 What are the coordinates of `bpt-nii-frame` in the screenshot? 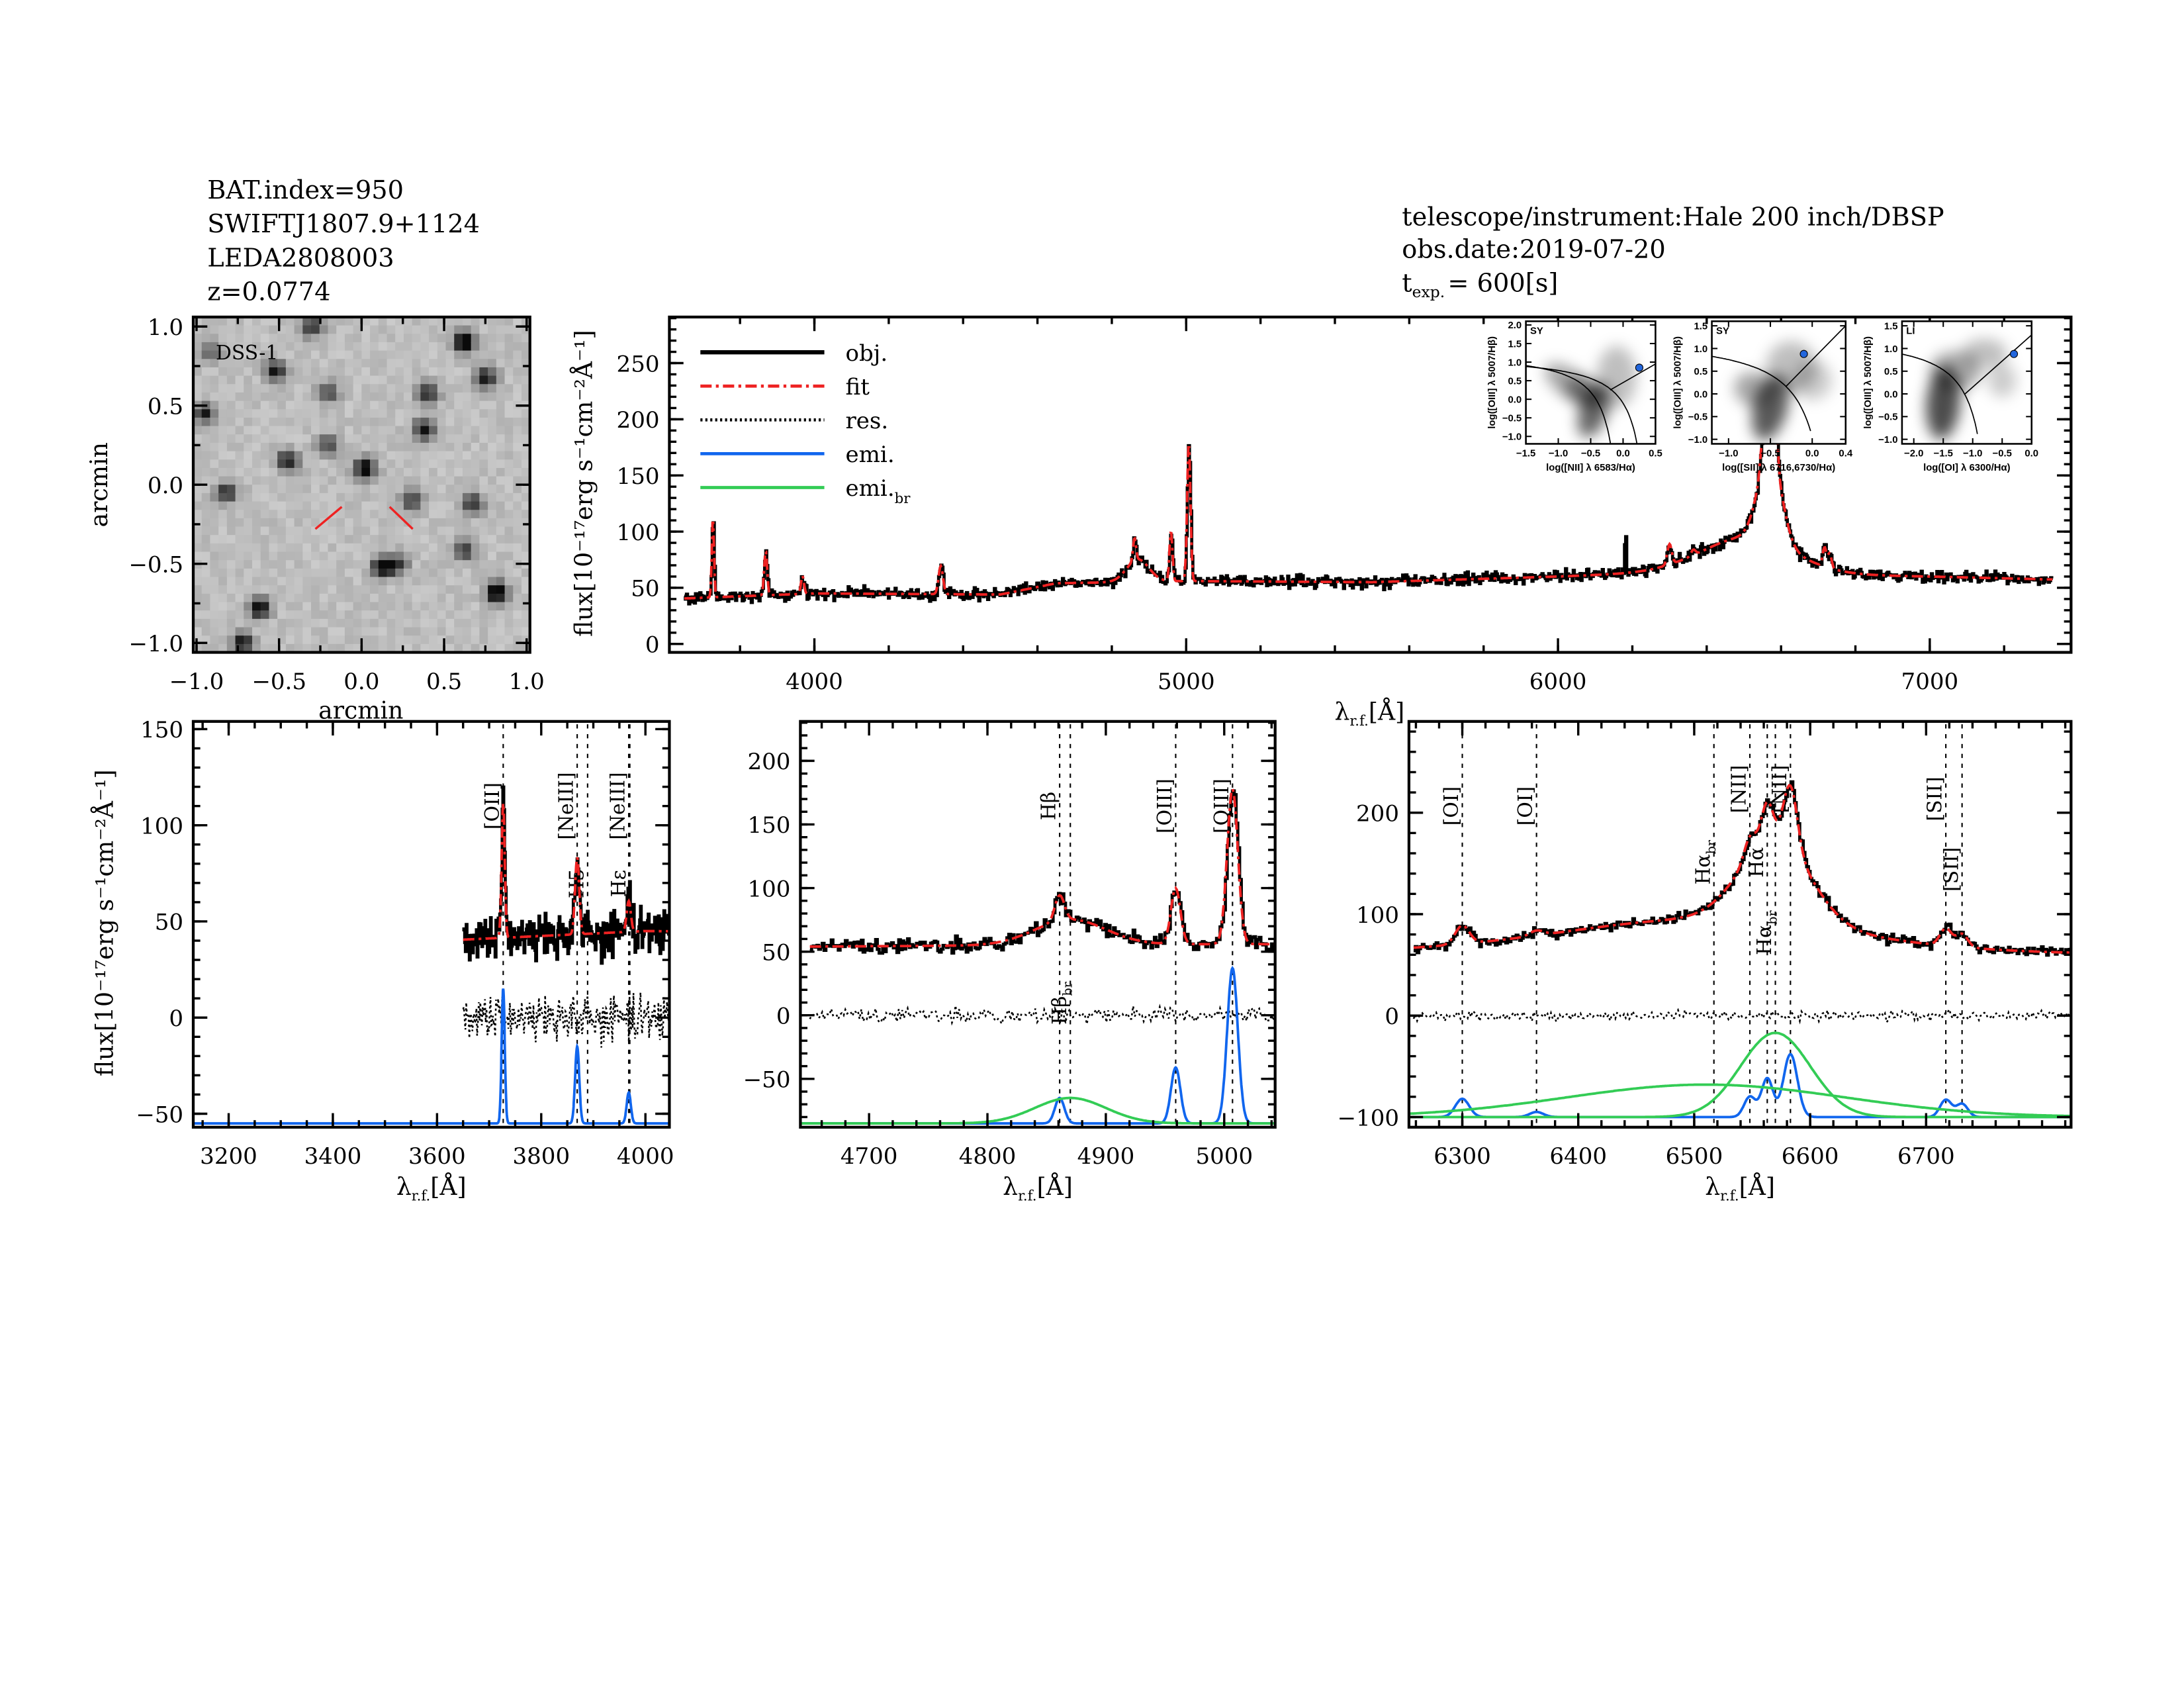 It's located at (1591, 382).